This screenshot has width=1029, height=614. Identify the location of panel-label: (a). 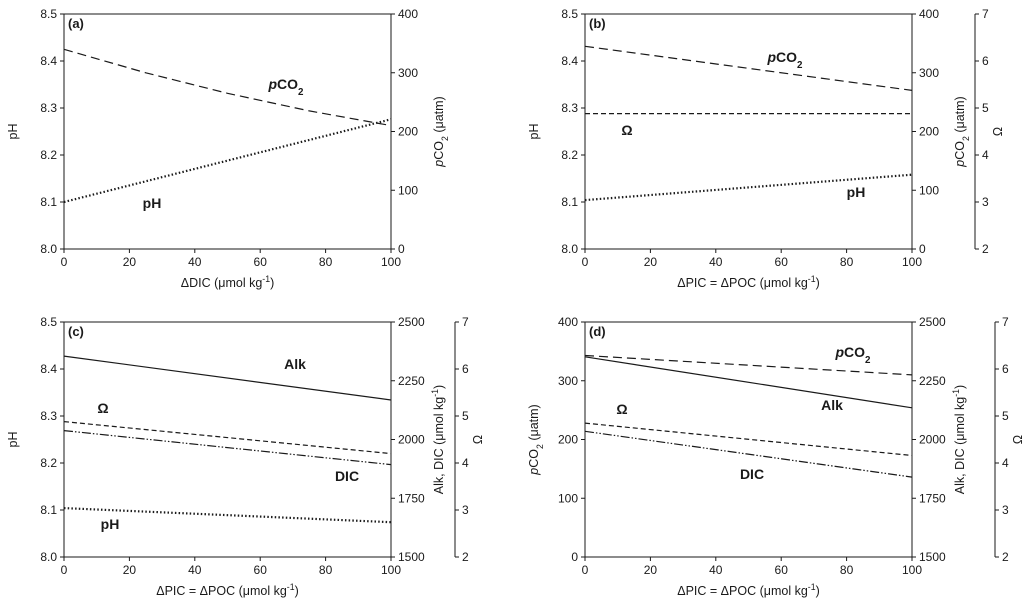
(76, 23).